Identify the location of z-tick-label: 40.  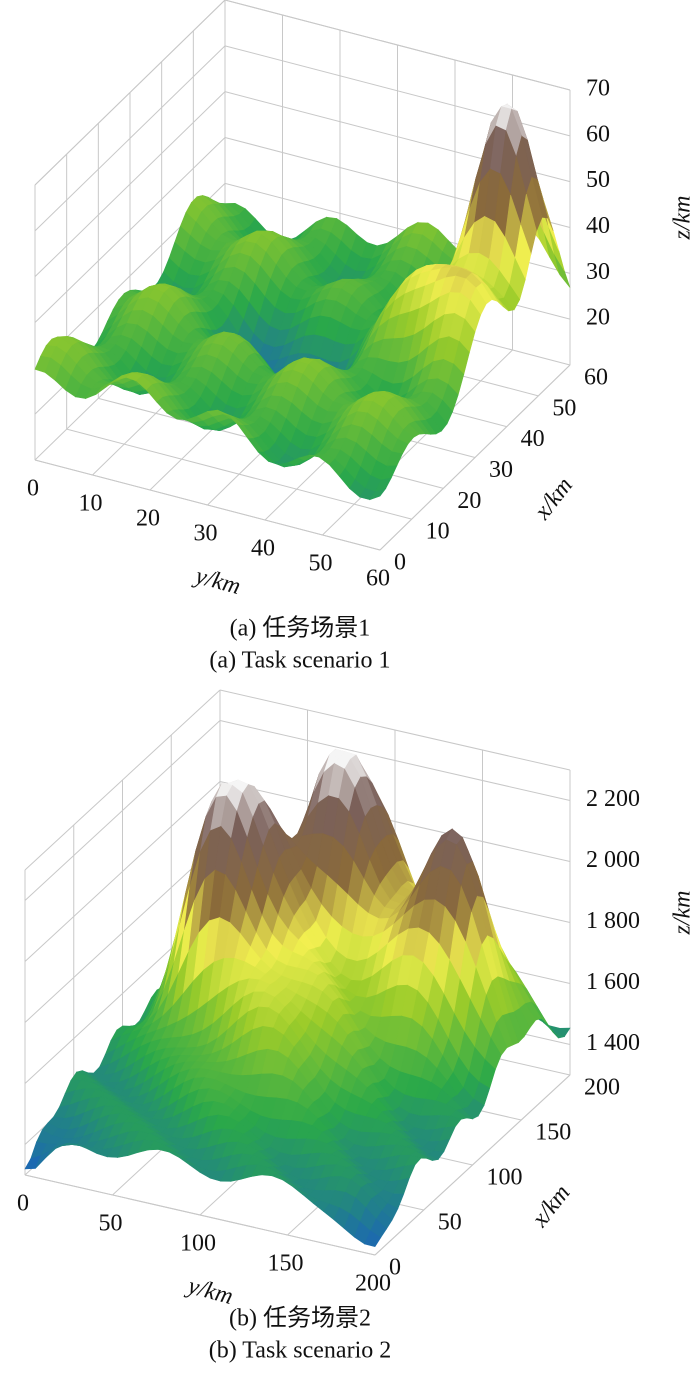
(598, 226).